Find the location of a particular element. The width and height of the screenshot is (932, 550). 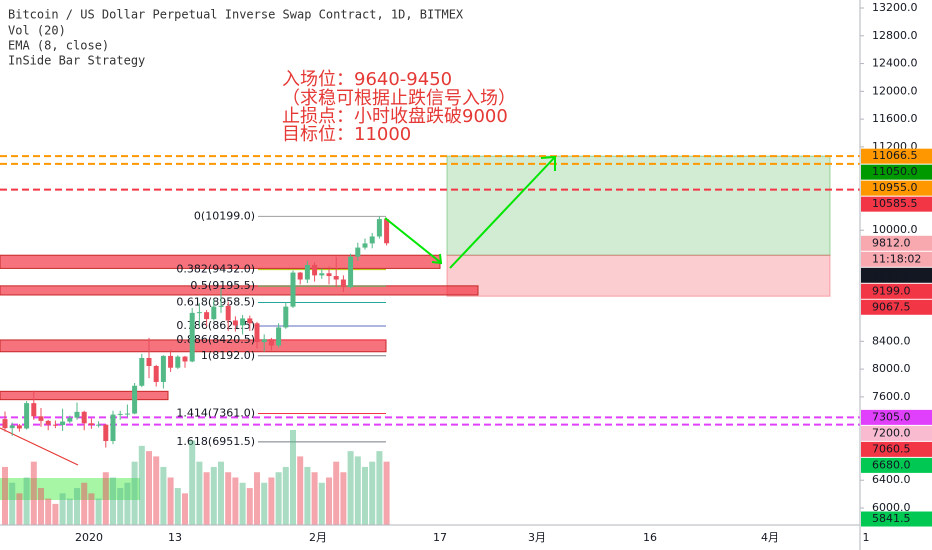

price-tag-label: 11:18:02 is located at coordinates (896, 258).